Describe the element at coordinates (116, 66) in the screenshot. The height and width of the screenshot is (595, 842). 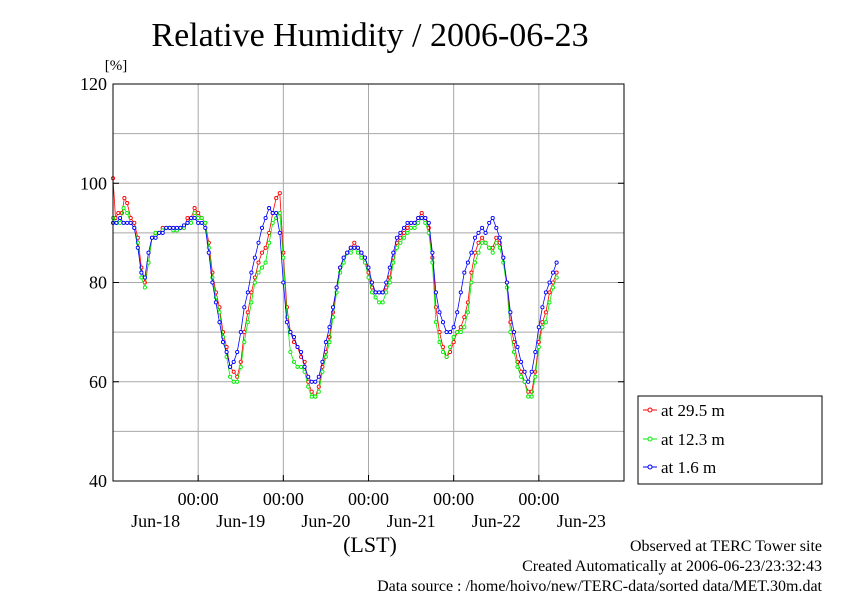
I see `y-axis-unit-label: [%]` at that location.